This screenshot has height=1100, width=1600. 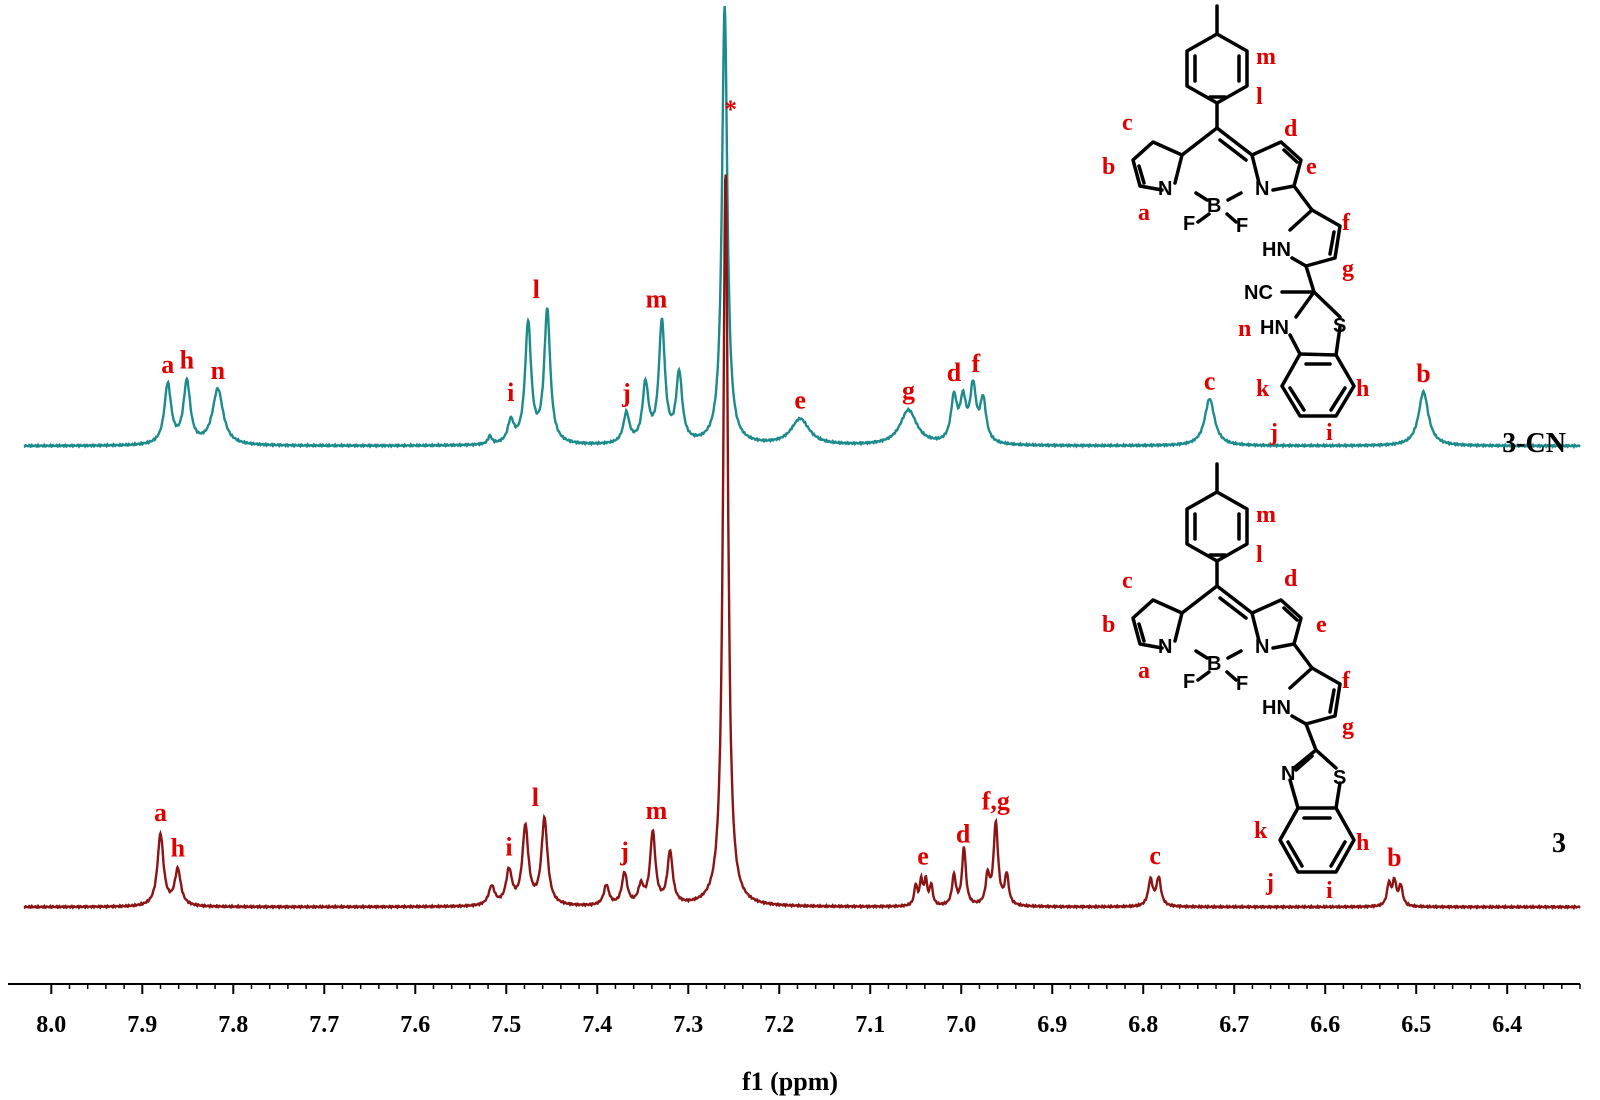 What do you see at coordinates (730, 109) in the screenshot?
I see `solvent-asterisk: *` at bounding box center [730, 109].